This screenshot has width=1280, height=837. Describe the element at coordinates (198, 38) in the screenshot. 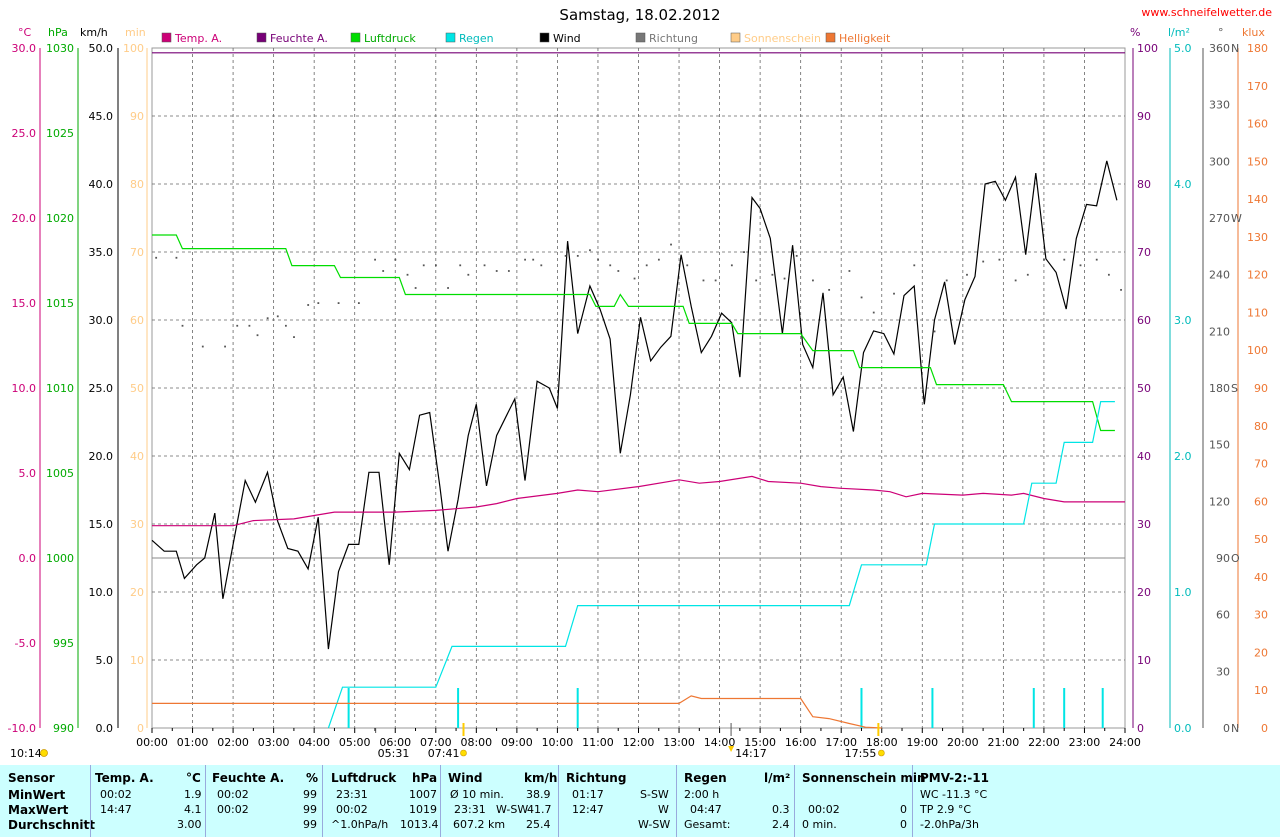

I see `legend-label: Temp. A.` at that location.